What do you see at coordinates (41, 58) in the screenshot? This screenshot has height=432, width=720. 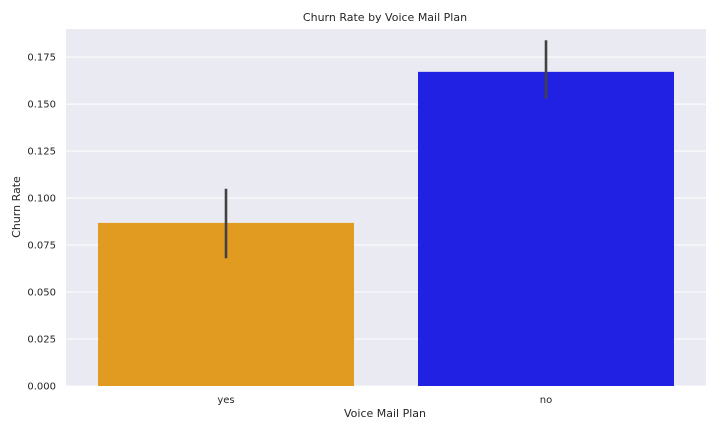 I see `y-tick-label: 0.175` at bounding box center [41, 58].